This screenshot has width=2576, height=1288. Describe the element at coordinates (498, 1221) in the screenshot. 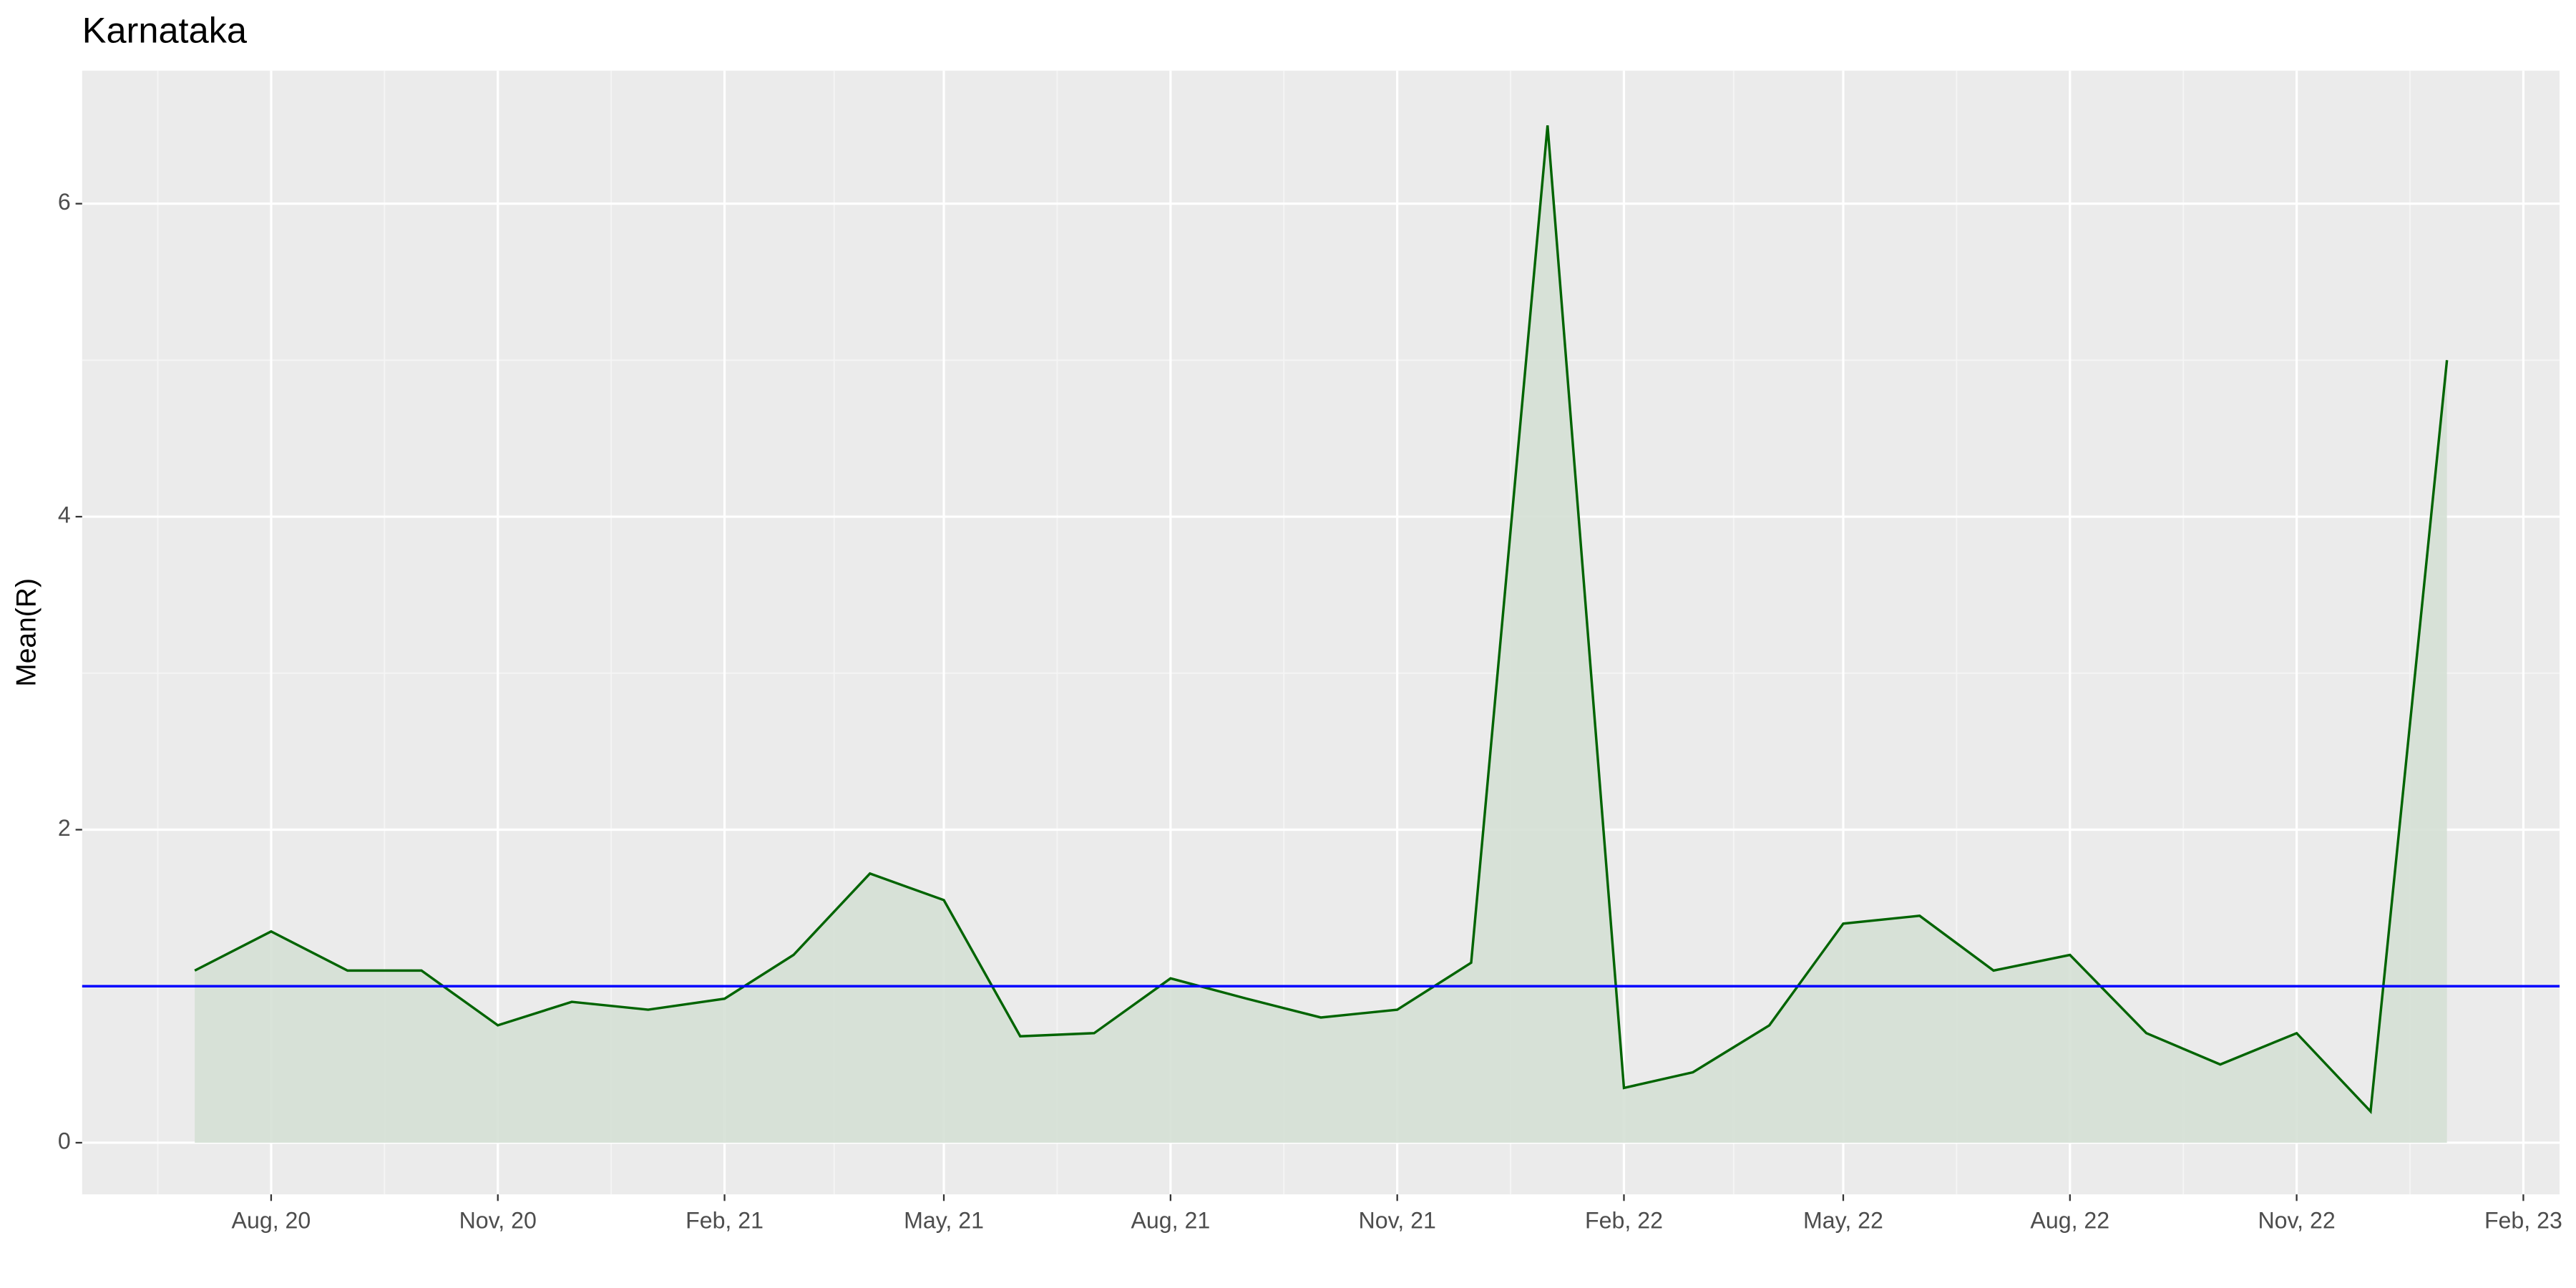

I see `x-tick-label: Nov, 20` at that location.